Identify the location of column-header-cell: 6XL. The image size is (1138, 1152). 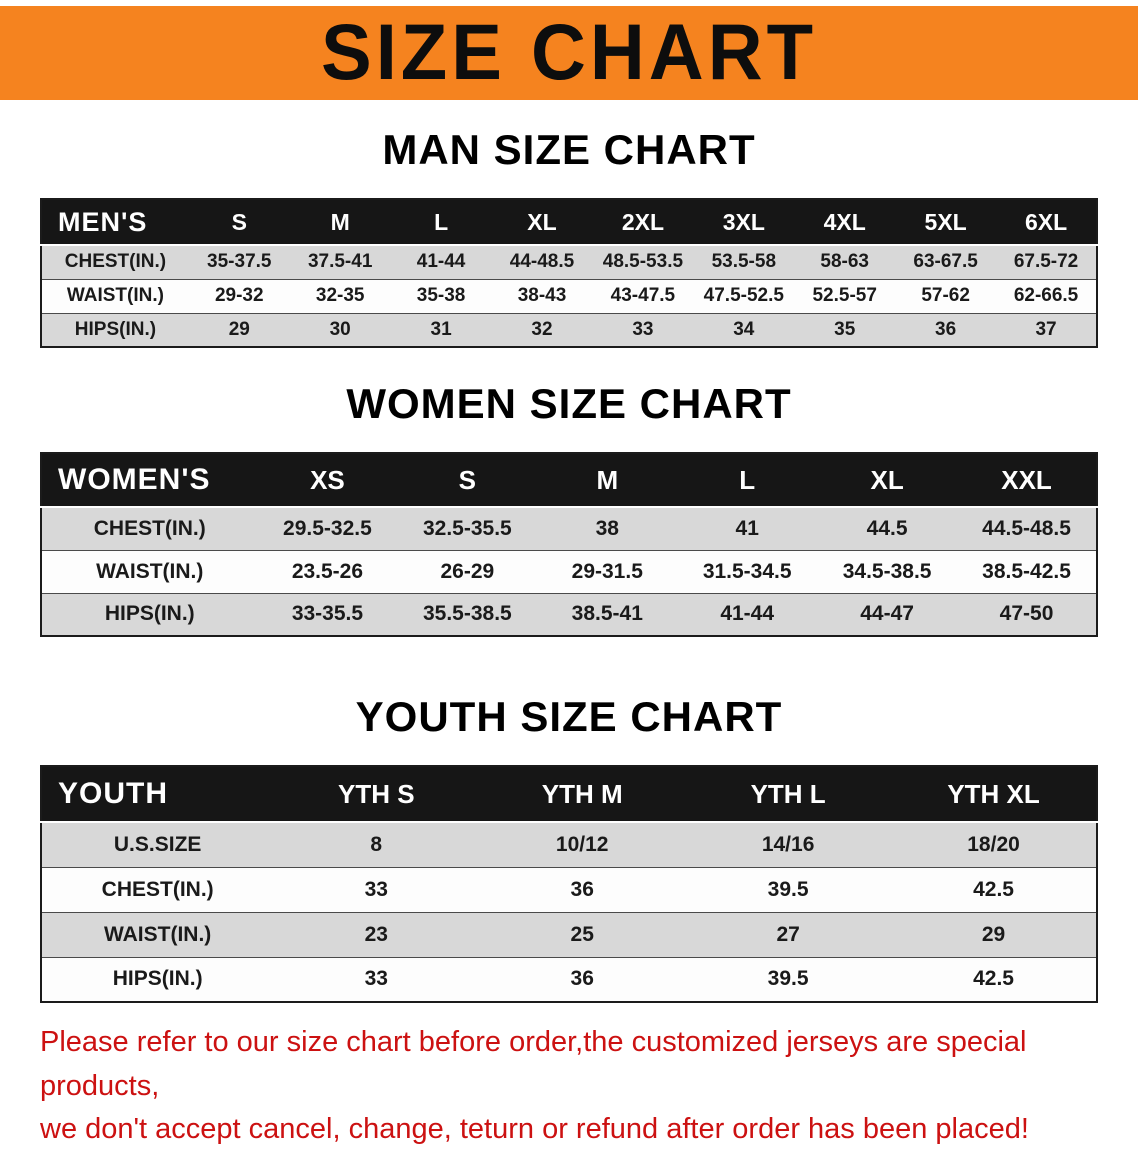
(1046, 222).